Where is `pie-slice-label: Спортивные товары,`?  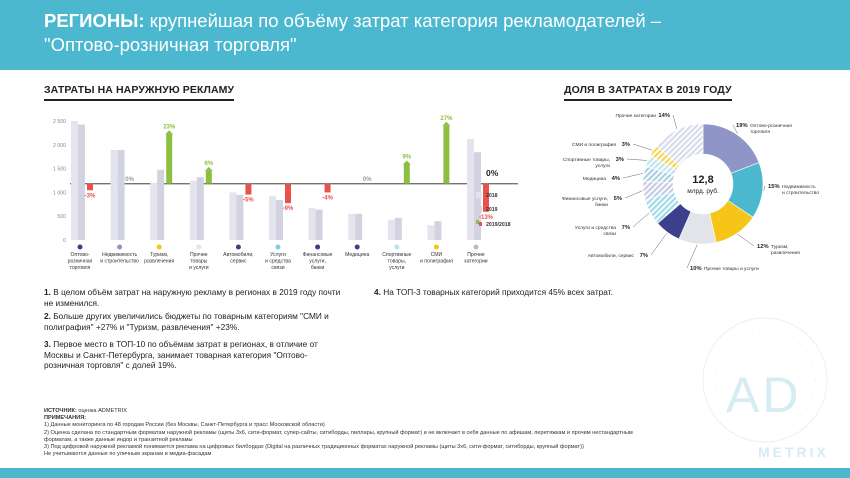
pie-slice-label: Спортивные товары, is located at coordinates (586, 160).